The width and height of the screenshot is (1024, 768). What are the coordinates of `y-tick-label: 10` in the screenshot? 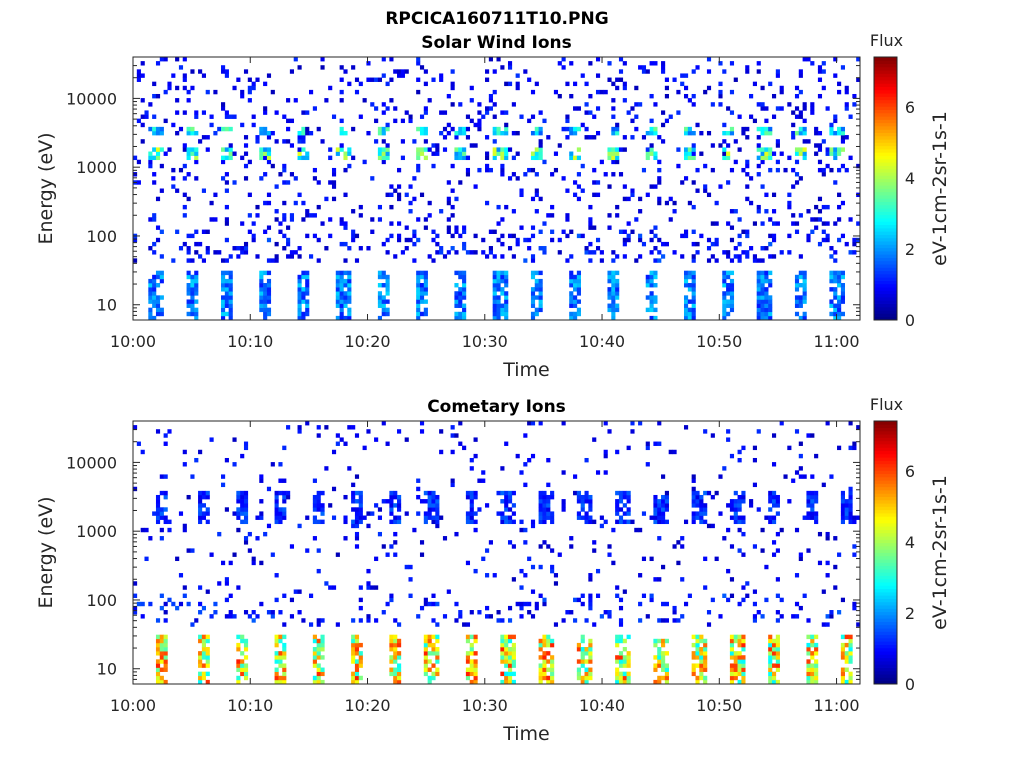 It's located at (107, 669).